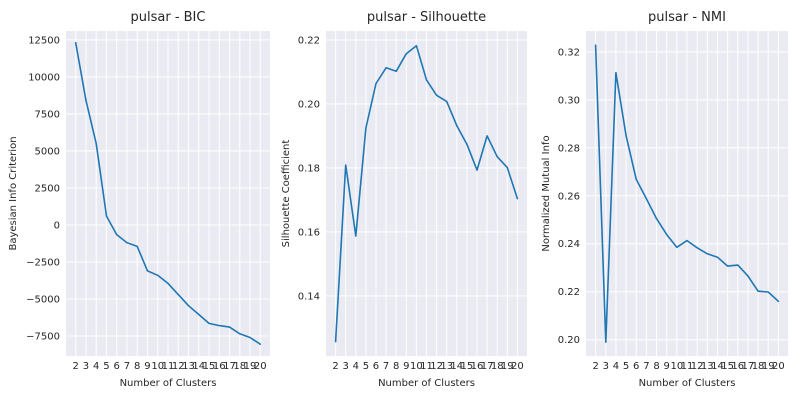  What do you see at coordinates (57, 225) in the screenshot?
I see `y-tick-label: 0` at bounding box center [57, 225].